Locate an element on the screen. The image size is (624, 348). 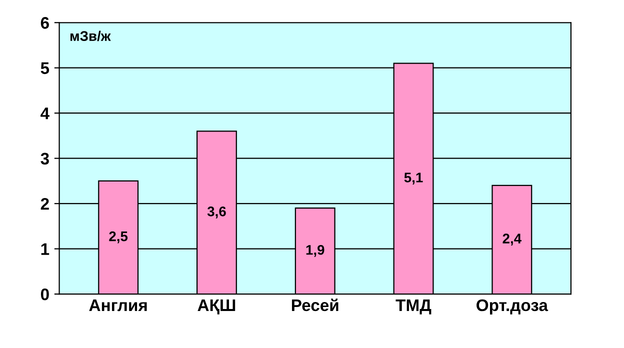
data-label: 2,4 is located at coordinates (512, 240).